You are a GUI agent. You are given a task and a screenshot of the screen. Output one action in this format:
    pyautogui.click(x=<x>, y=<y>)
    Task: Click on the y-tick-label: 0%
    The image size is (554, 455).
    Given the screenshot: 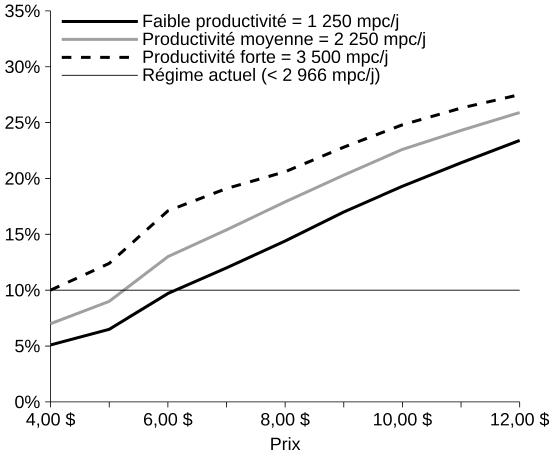 What is the action you would take?
    pyautogui.click(x=27, y=402)
    